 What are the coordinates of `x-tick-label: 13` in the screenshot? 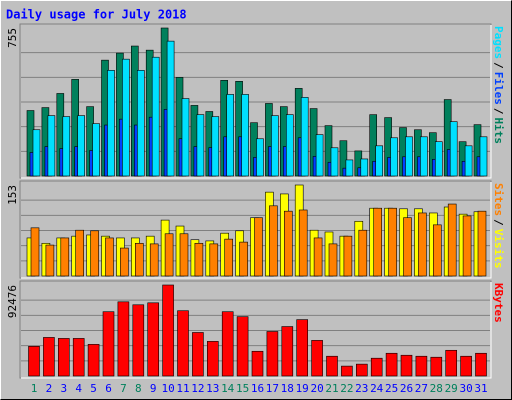 It's located at (212, 388).